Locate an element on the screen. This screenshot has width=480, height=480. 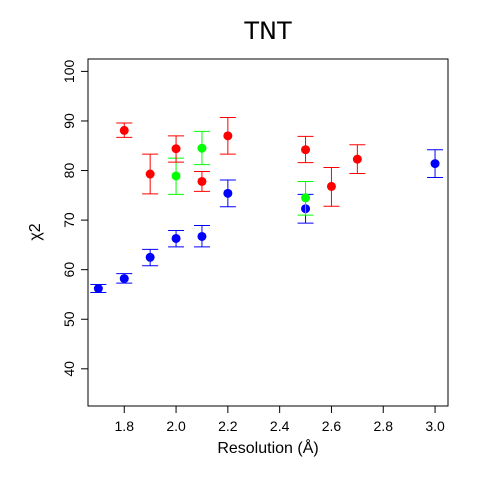
x-axis: 1.8 2.0 2.2 2.4 2.6 2.8 3.0 is located at coordinates (280, 420).